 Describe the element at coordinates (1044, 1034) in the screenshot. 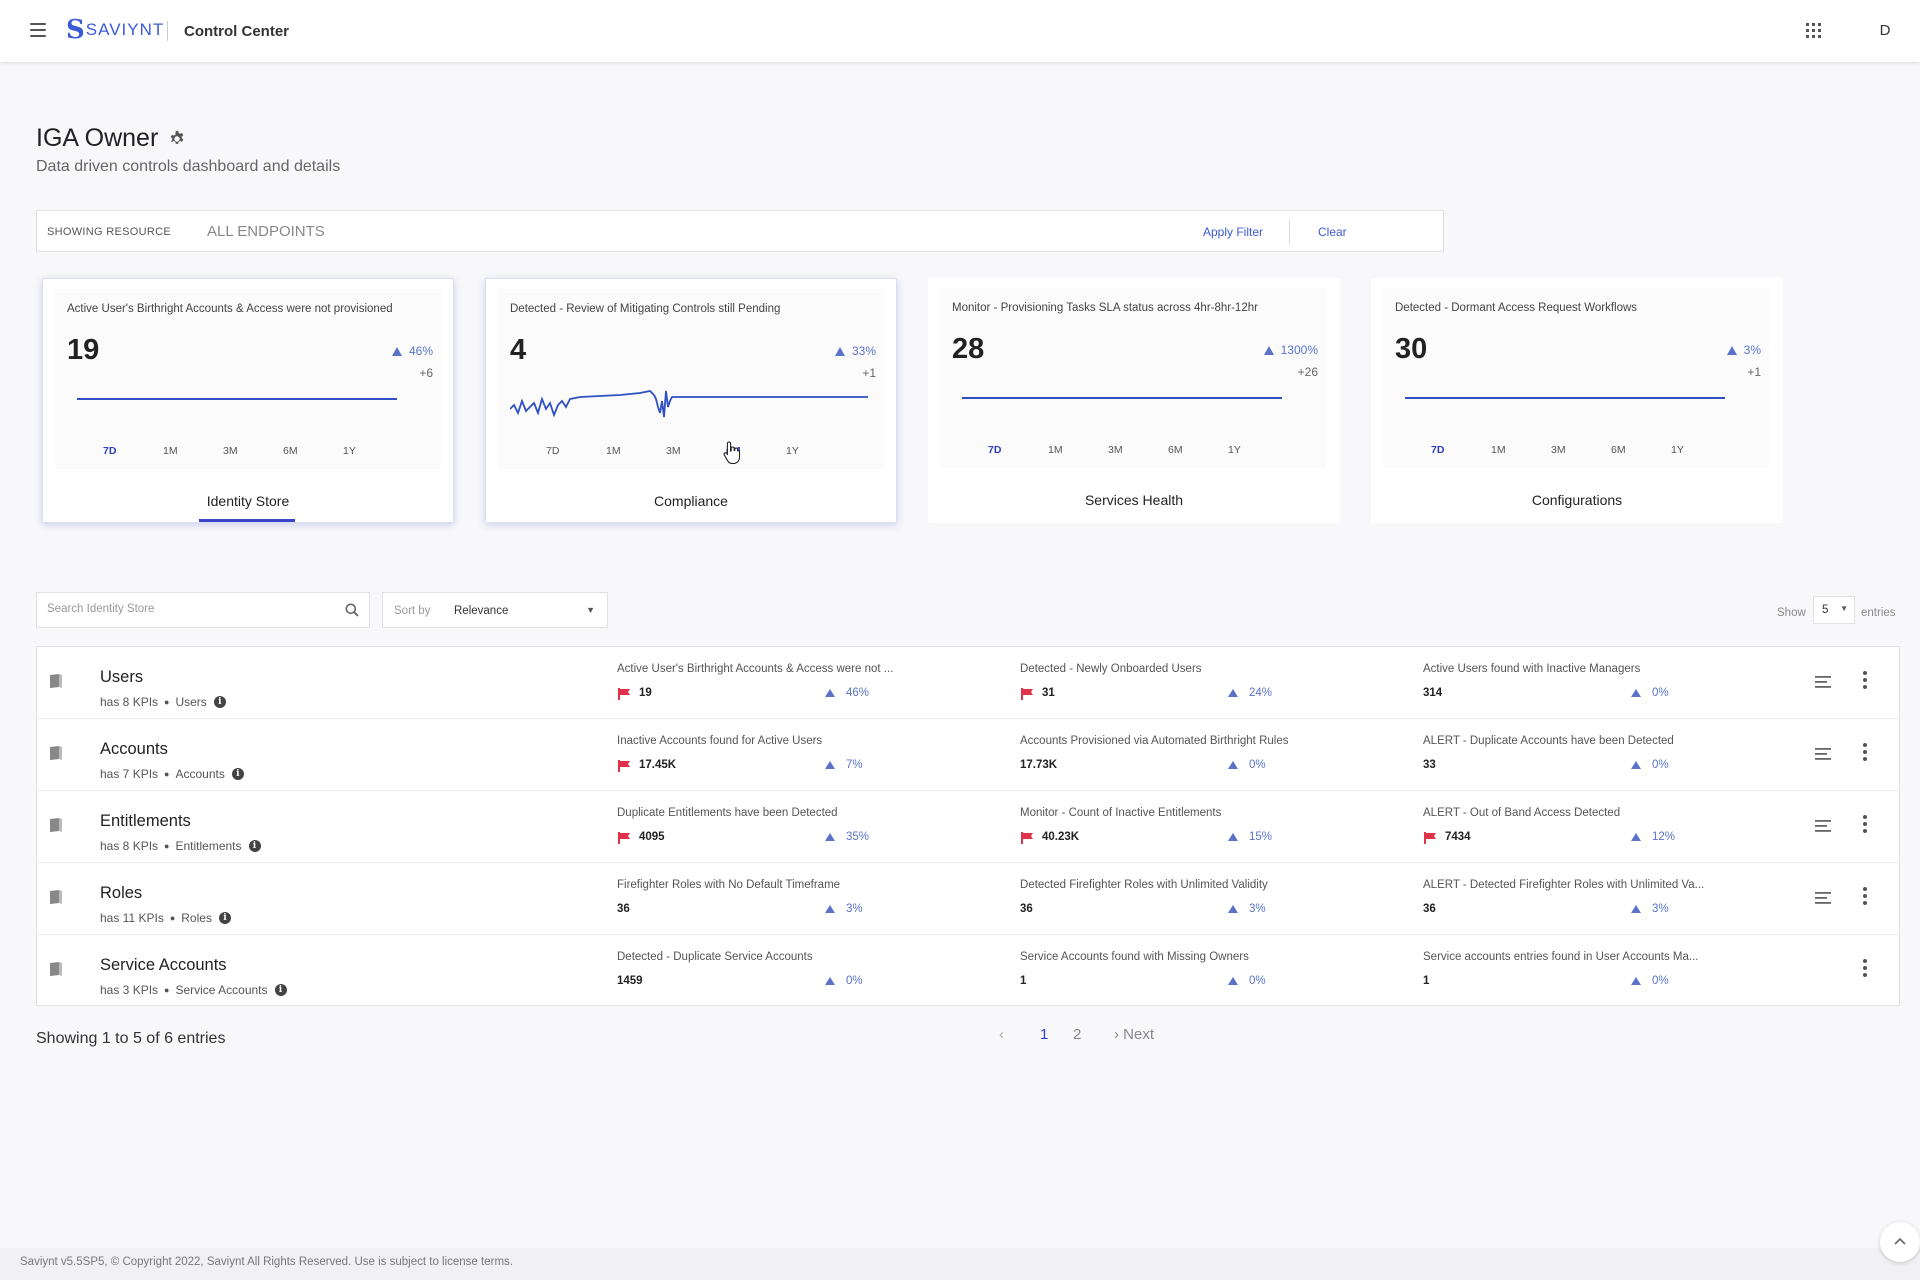

I see `page-1-button: 1` at that location.